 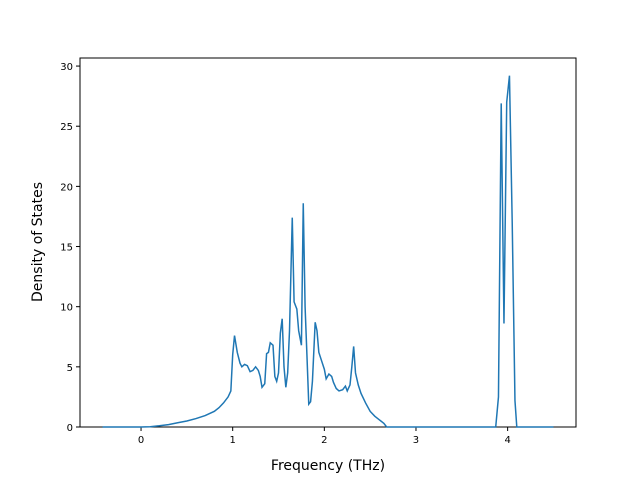 What do you see at coordinates (38, 242) in the screenshot?
I see `y-axis-label: Density of States` at bounding box center [38, 242].